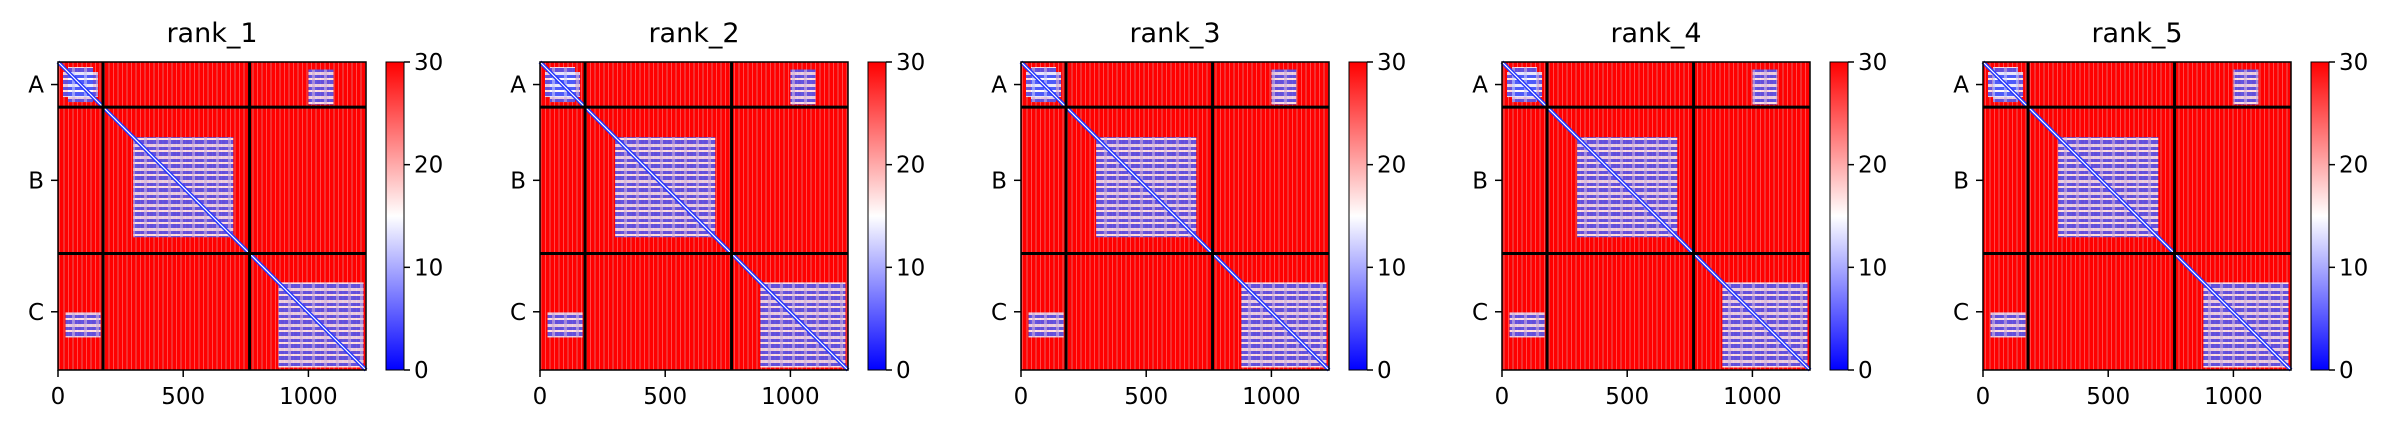 This screenshot has height=438, width=2401. What do you see at coordinates (1174, 33) in the screenshot?
I see `panel-title: rank_3` at bounding box center [1174, 33].